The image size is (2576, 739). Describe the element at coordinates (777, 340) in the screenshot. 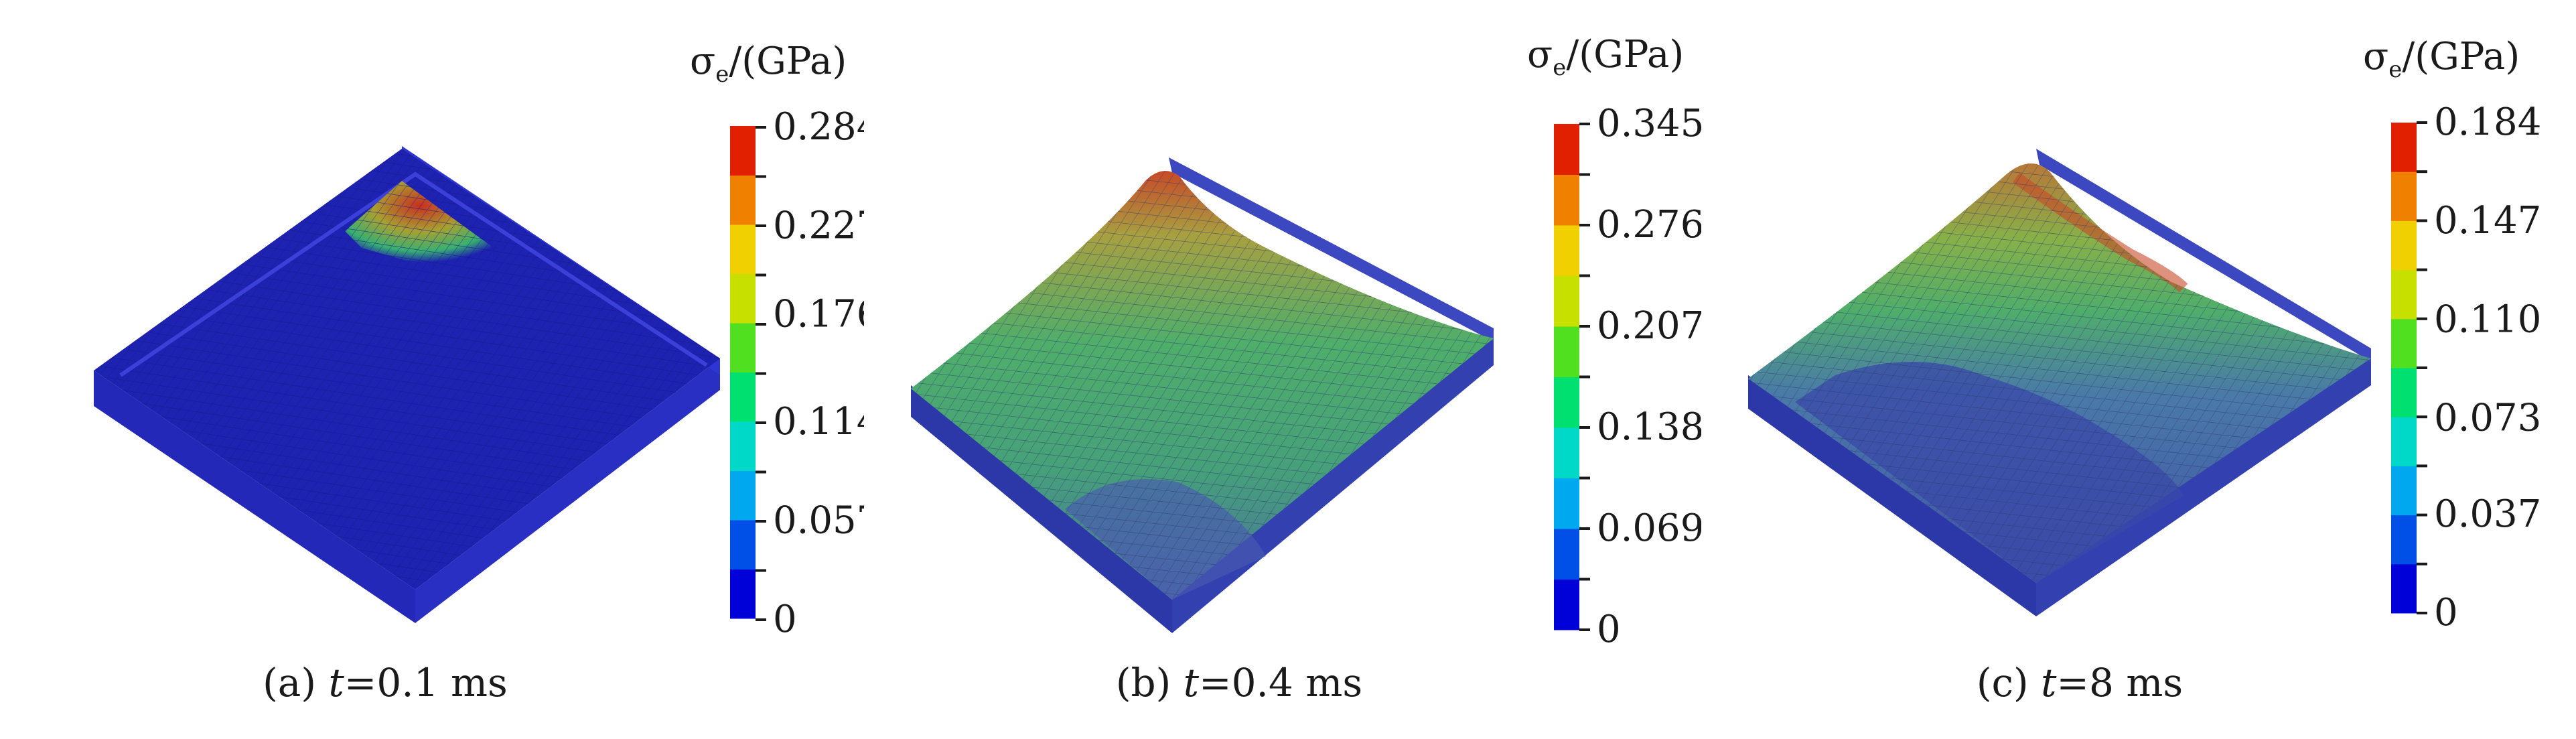

I see `colorbar-a: σe/(GPa) 0.284 0.227 0.176 0.114 0.057 0` at that location.